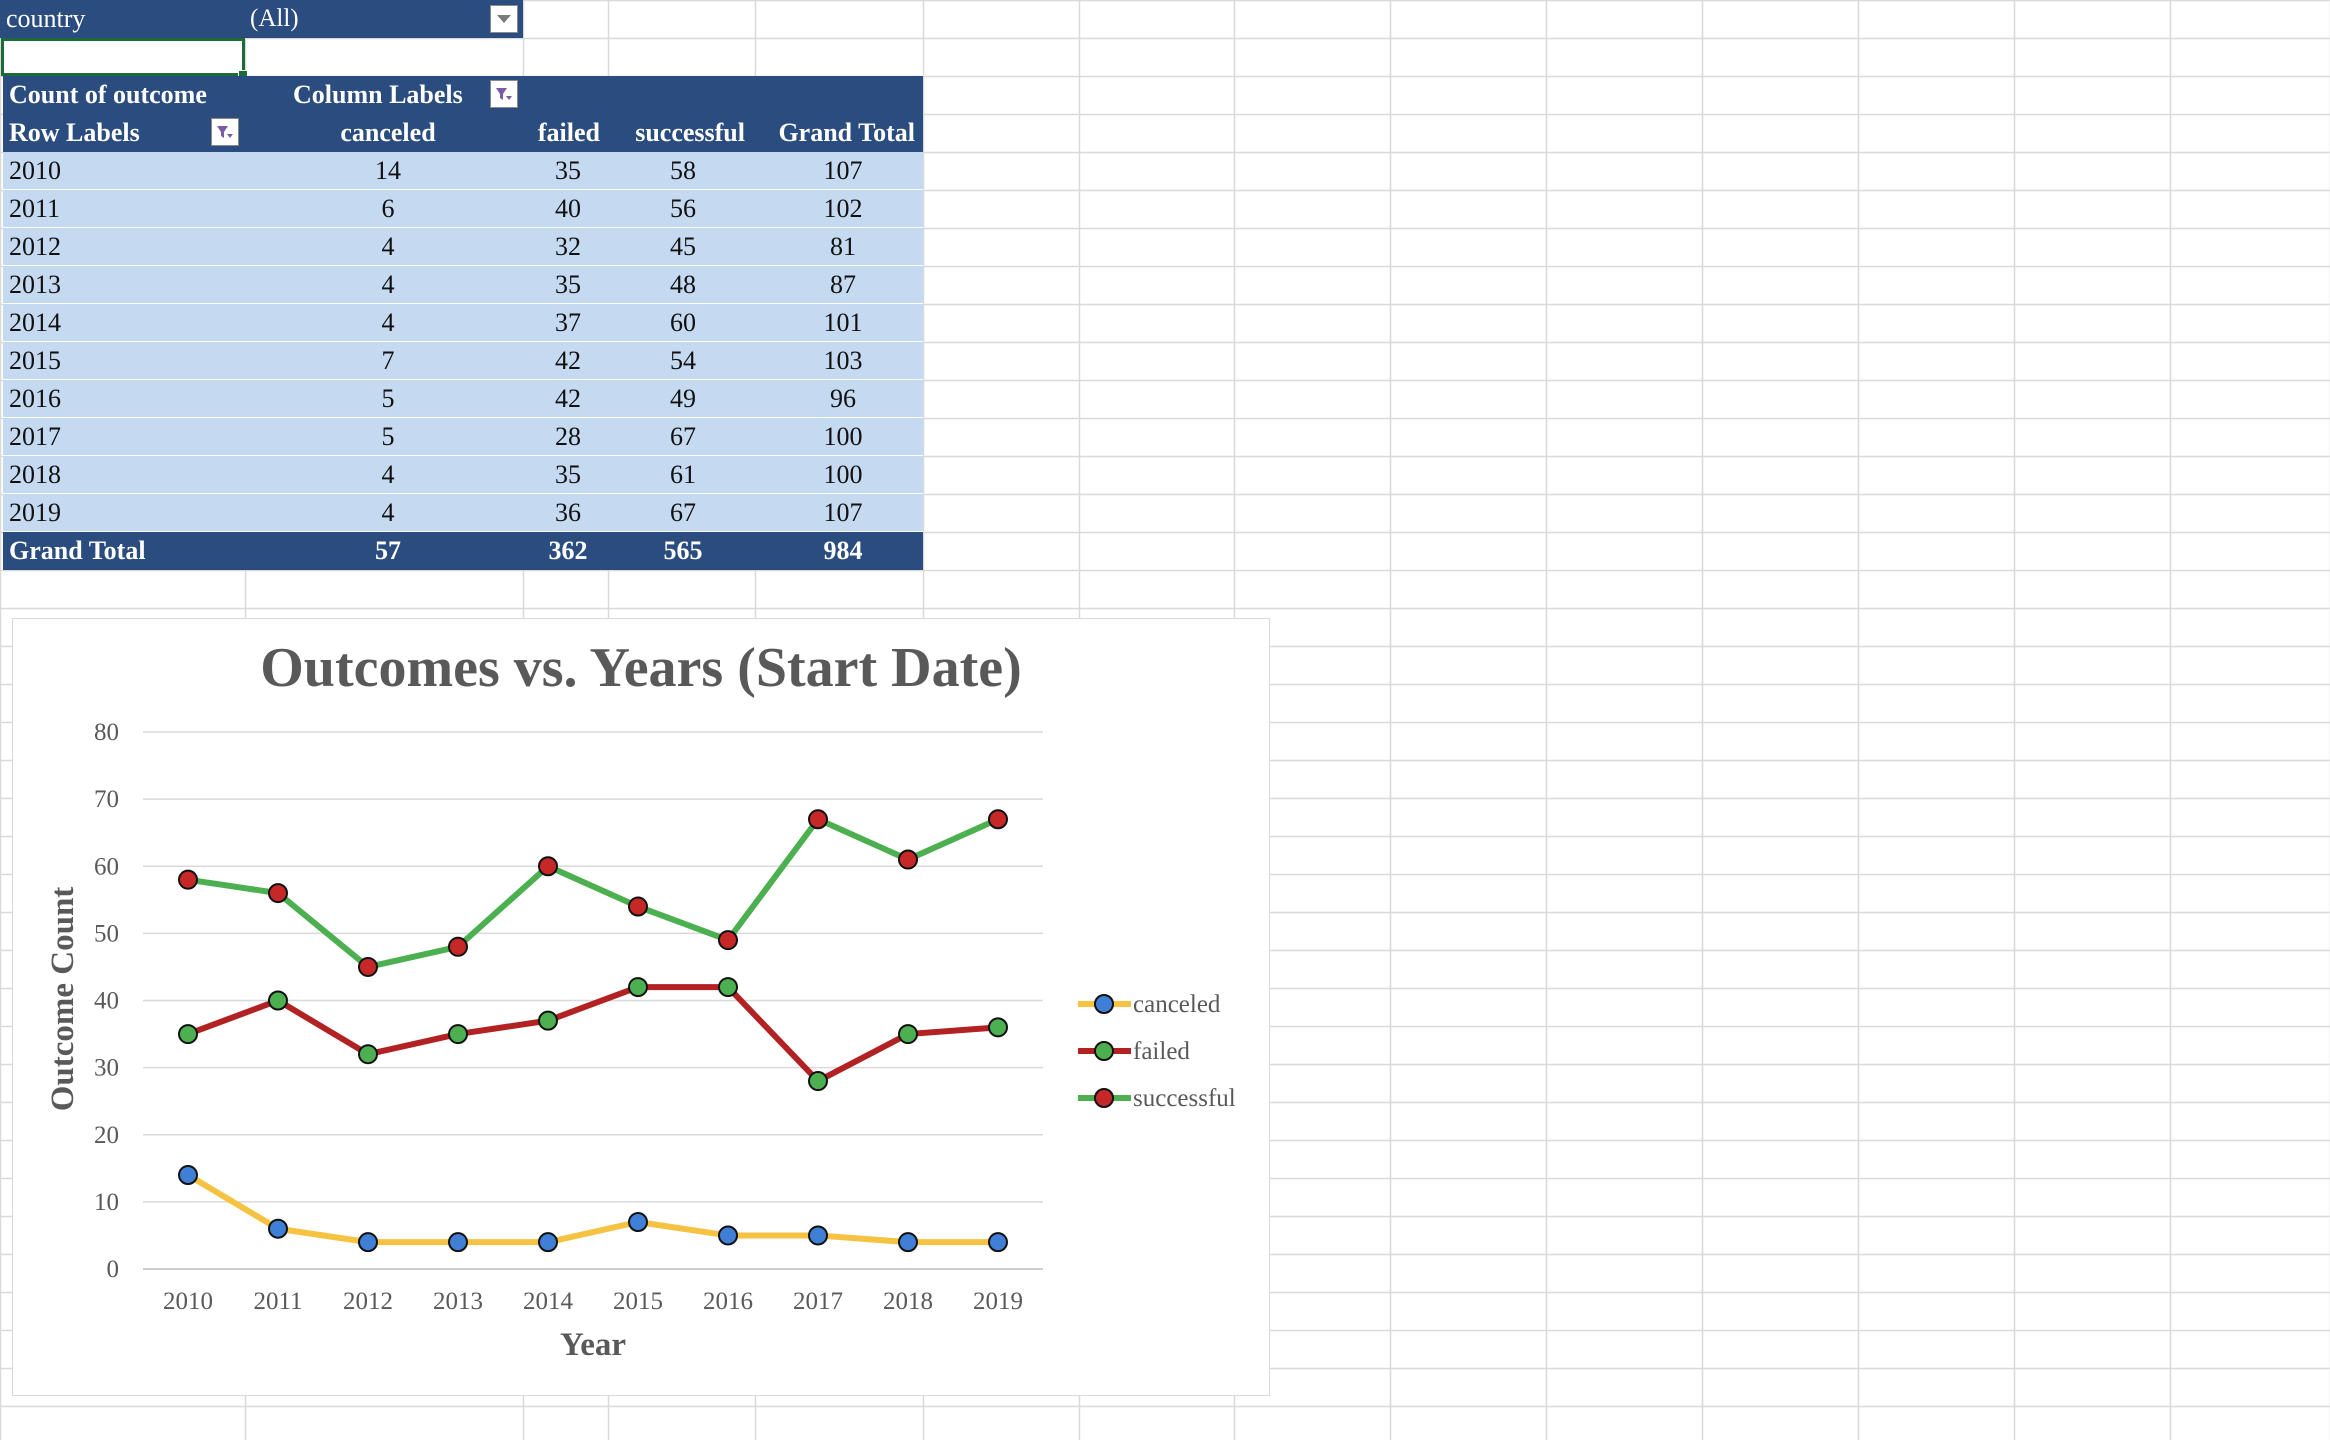 This screenshot has height=1440, width=2330. What do you see at coordinates (568, 436) in the screenshot?
I see `failed-cell: 28` at bounding box center [568, 436].